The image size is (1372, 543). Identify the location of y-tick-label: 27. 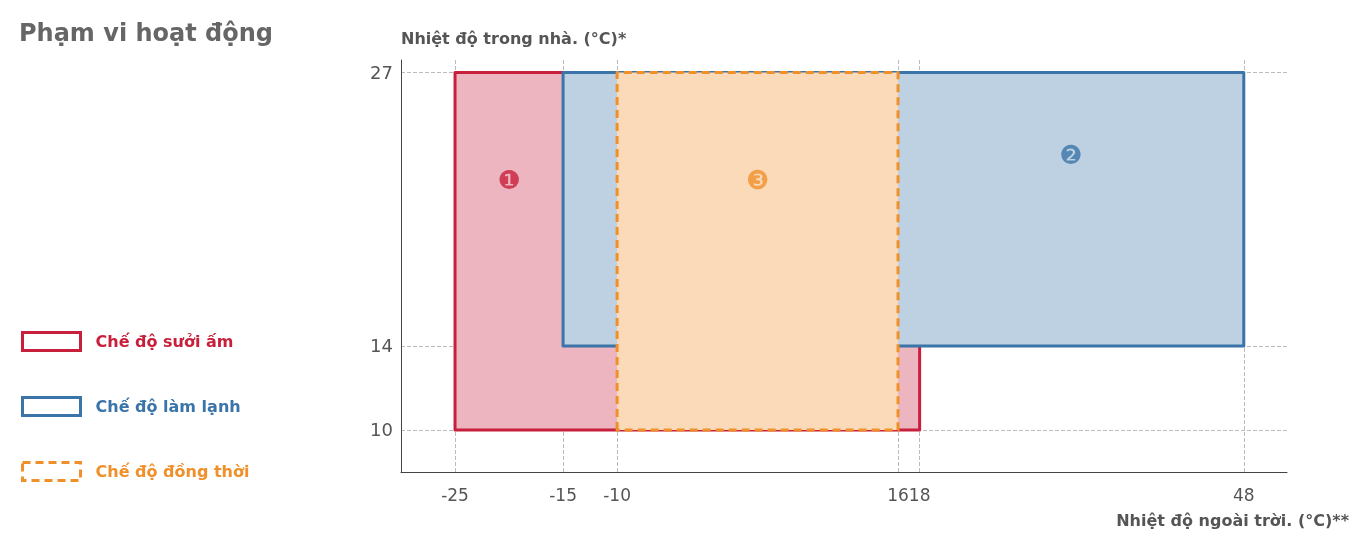
(381, 73).